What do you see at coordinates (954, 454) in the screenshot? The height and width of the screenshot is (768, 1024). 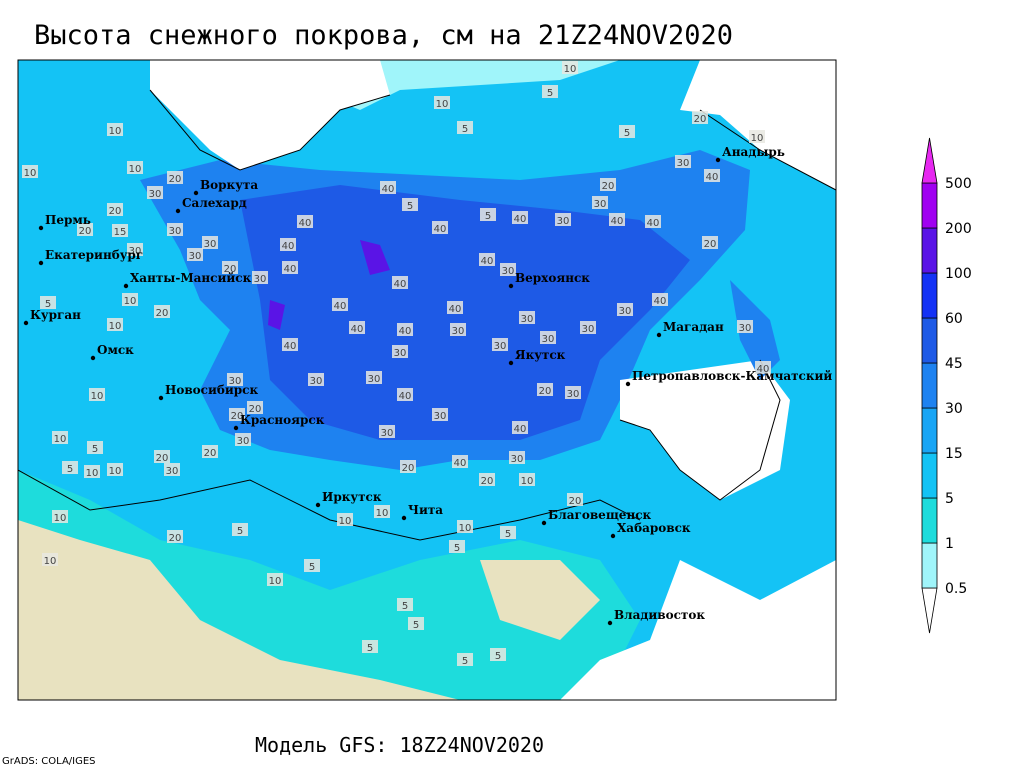 I see `legend-label: 15` at bounding box center [954, 454].